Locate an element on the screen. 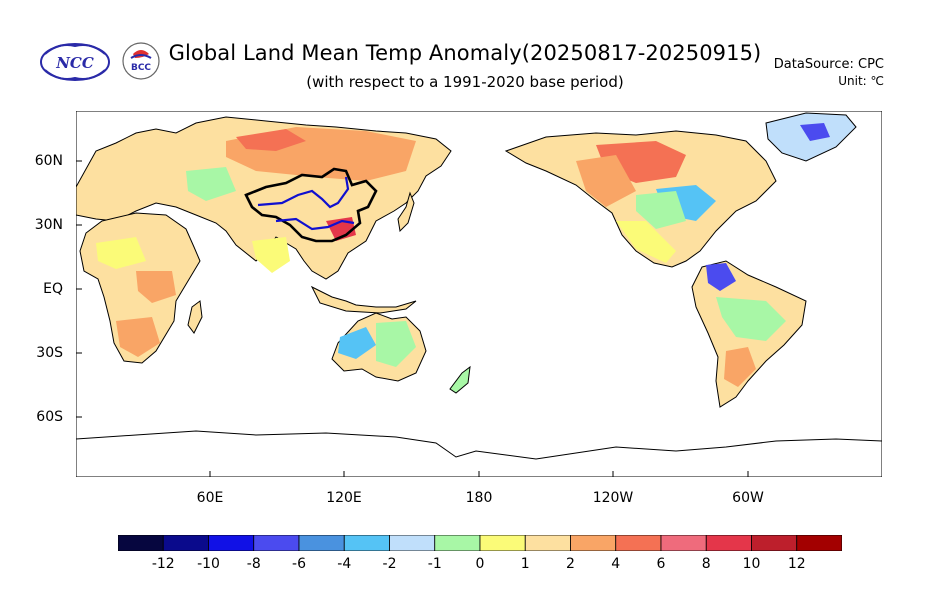 The width and height of the screenshot is (930, 594). anomaly-neutral-india is located at coordinates (271, 255).